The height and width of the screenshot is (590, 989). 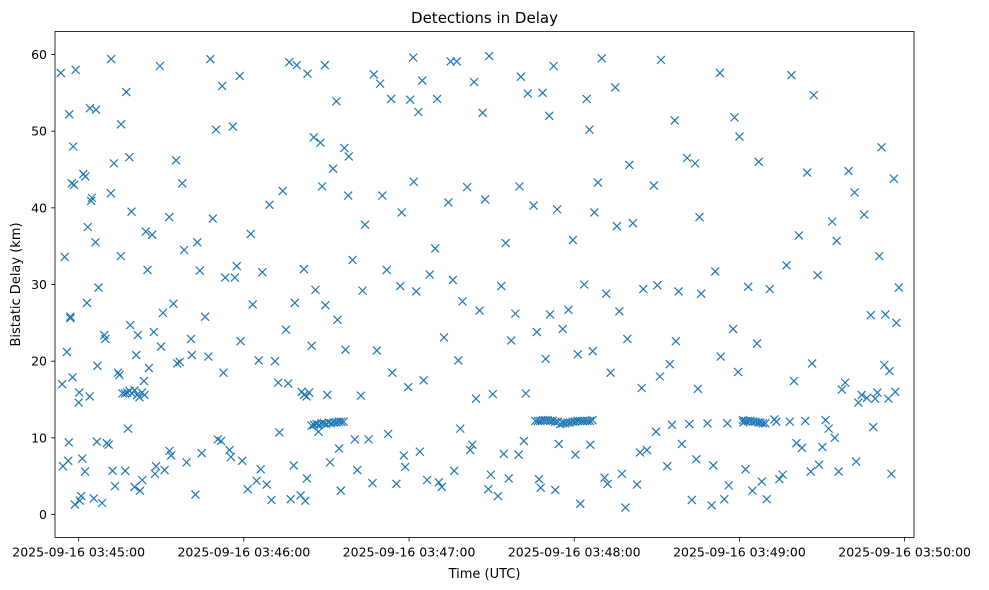 What do you see at coordinates (43, 514) in the screenshot?
I see `y-tick-label: 0` at bounding box center [43, 514].